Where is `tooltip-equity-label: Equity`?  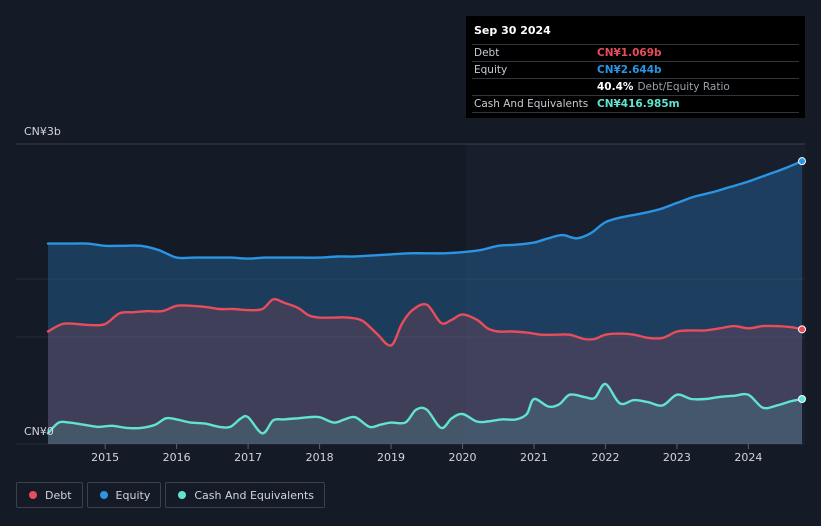
tooltip-equity-label: Equity is located at coordinates (491, 70).